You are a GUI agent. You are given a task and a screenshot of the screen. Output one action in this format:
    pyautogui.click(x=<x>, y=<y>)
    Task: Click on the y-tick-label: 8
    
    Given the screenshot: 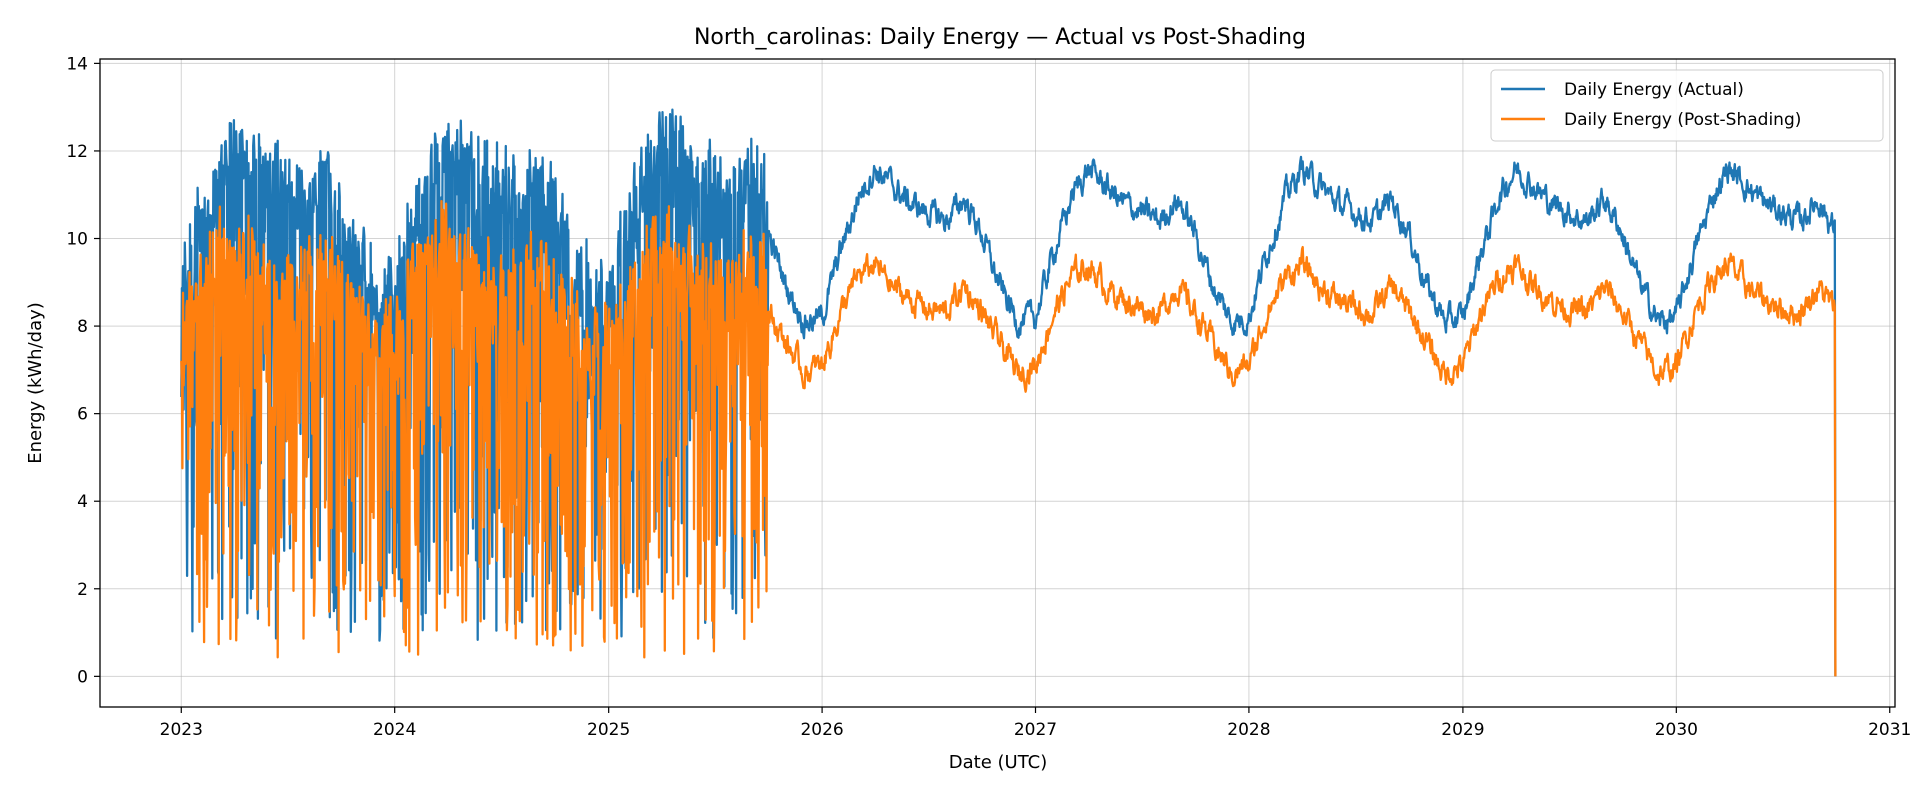 What is the action you would take?
    pyautogui.click(x=82, y=327)
    